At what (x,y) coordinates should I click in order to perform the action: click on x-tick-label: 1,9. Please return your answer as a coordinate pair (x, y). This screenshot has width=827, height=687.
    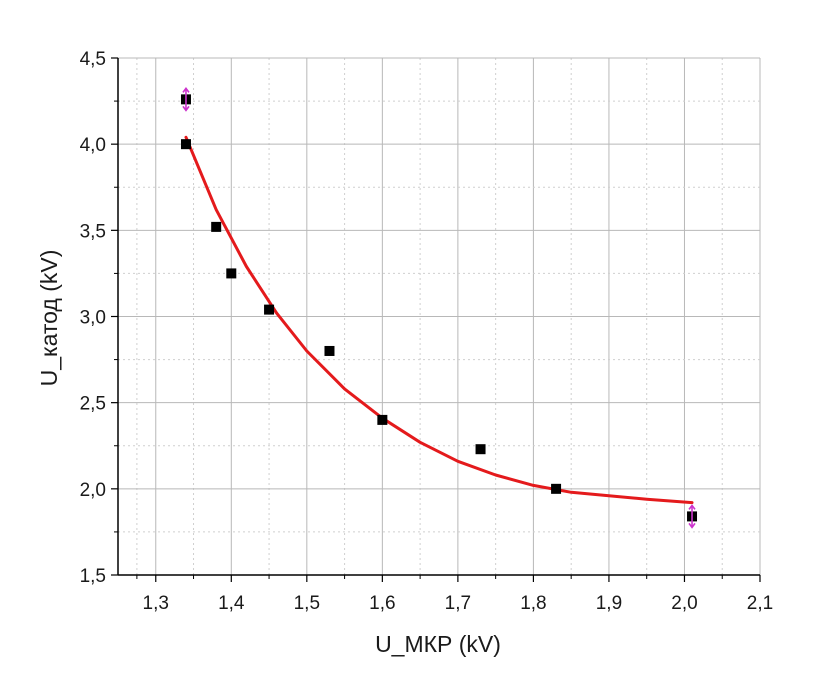
    Looking at the image, I should click on (609, 603).